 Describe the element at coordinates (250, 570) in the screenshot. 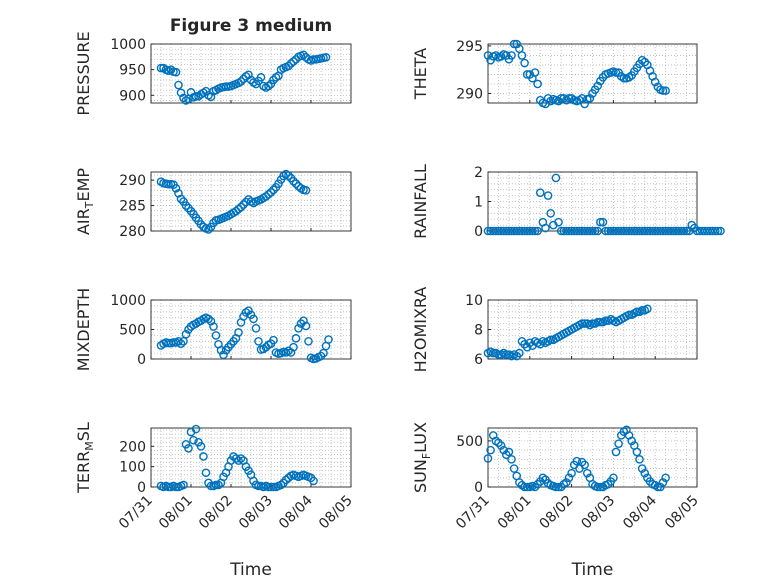

I see `x-axis-label: Time` at that location.